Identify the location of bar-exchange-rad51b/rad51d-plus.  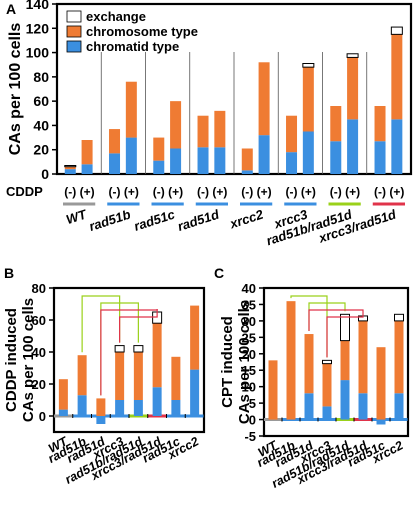
(352, 55).